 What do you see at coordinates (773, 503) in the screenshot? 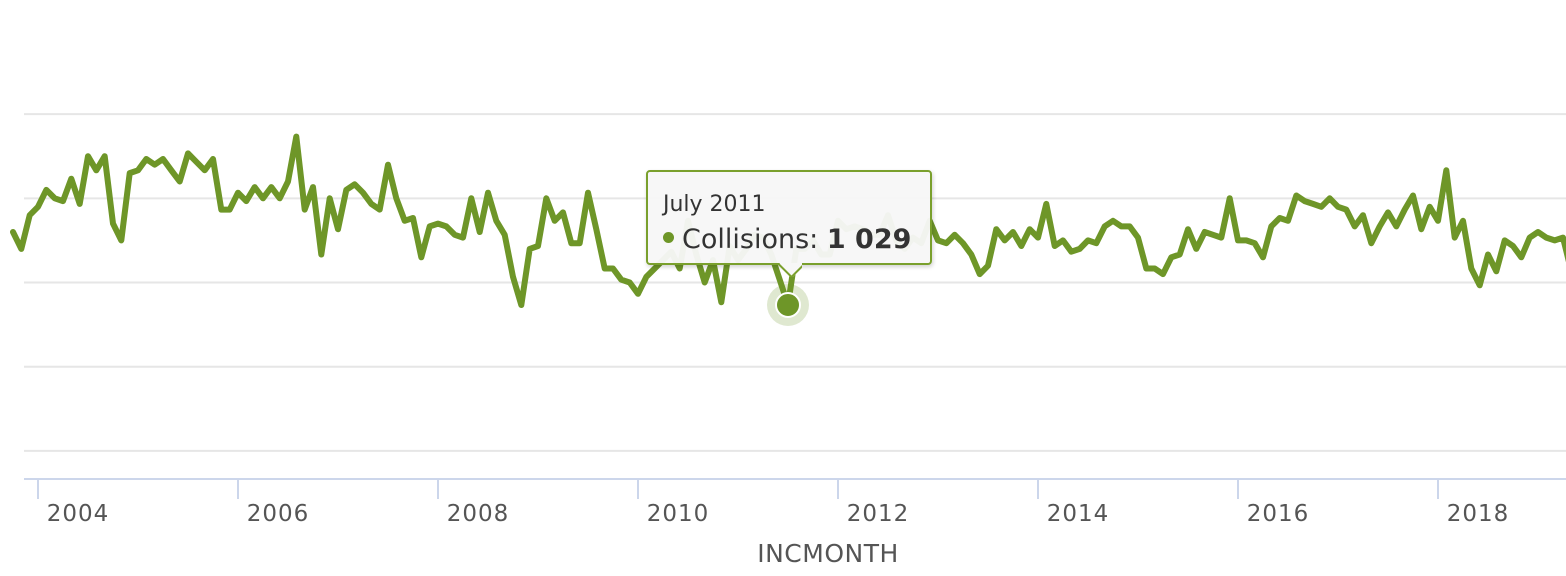
I see `x-axis-ticks: 2004 2006 2008 2010 2012 2014 2016 2018` at bounding box center [773, 503].